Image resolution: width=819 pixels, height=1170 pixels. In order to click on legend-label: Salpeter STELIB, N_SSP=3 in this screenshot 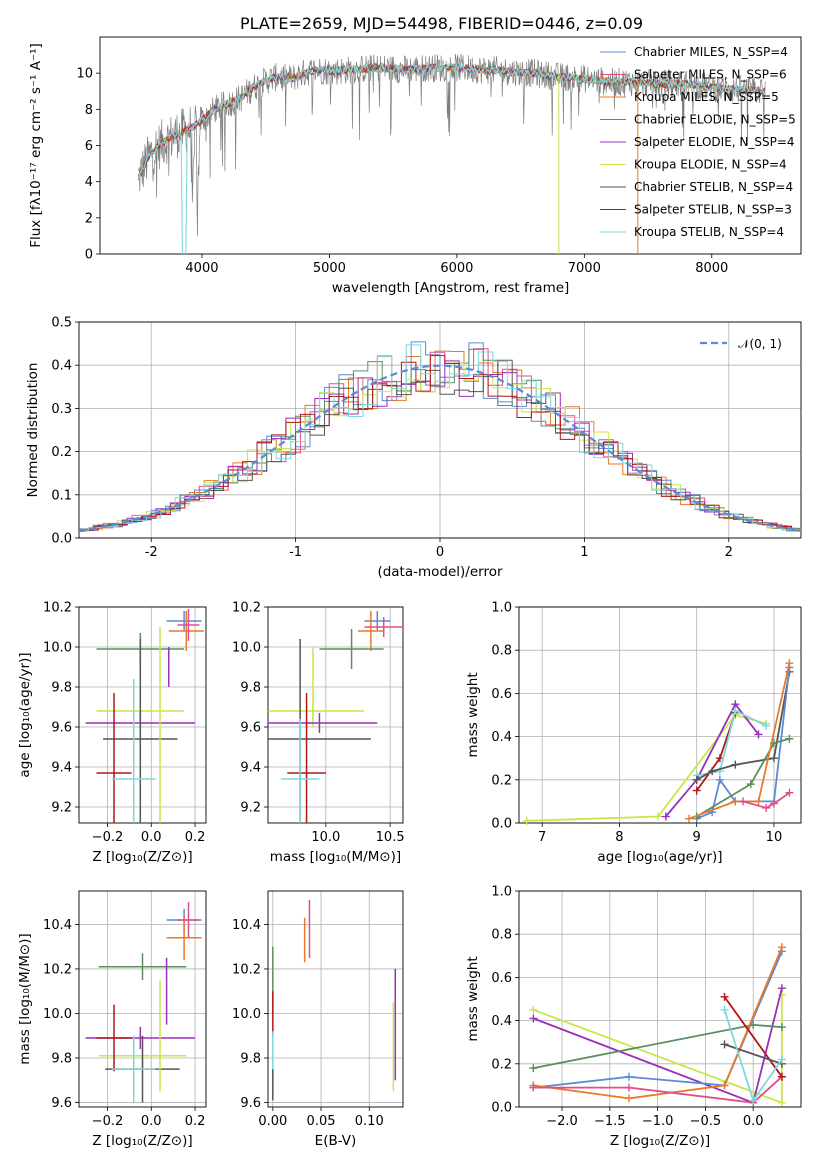, I will do `click(713, 210)`.